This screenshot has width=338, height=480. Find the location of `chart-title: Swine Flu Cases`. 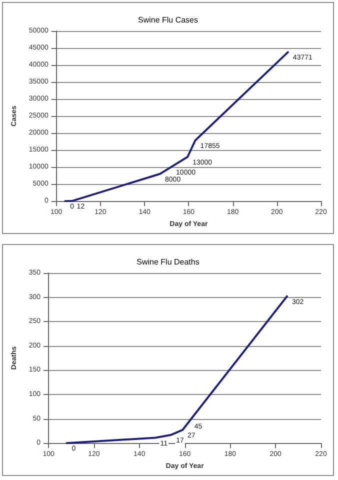

chart-title: Swine Flu Cases is located at coordinates (168, 20).